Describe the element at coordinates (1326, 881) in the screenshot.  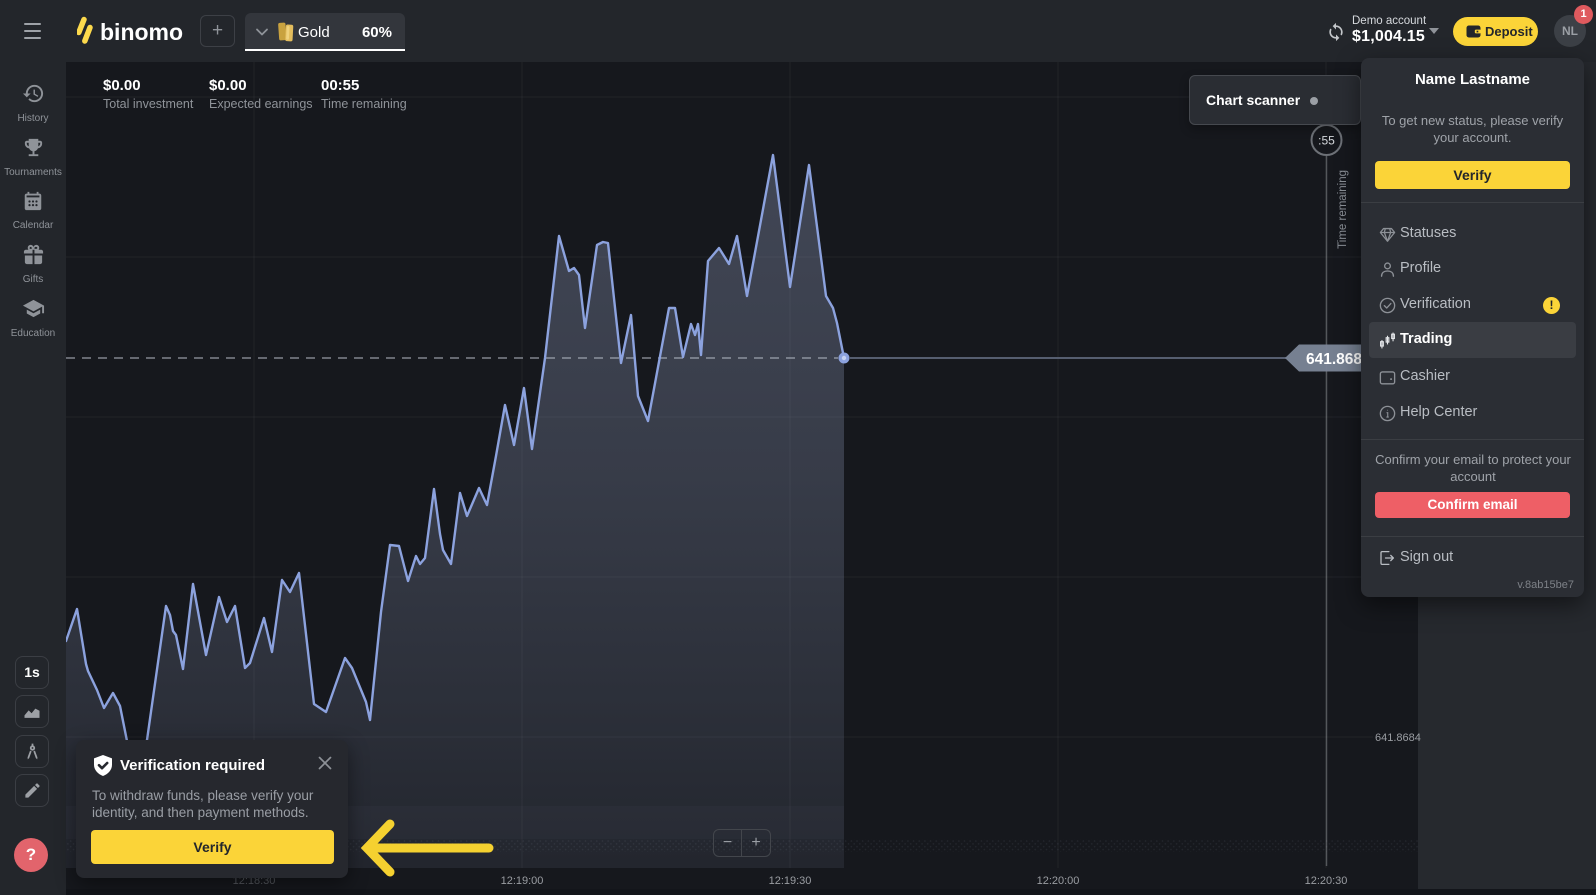
I see `svg-text: 12:20:30` at that location.